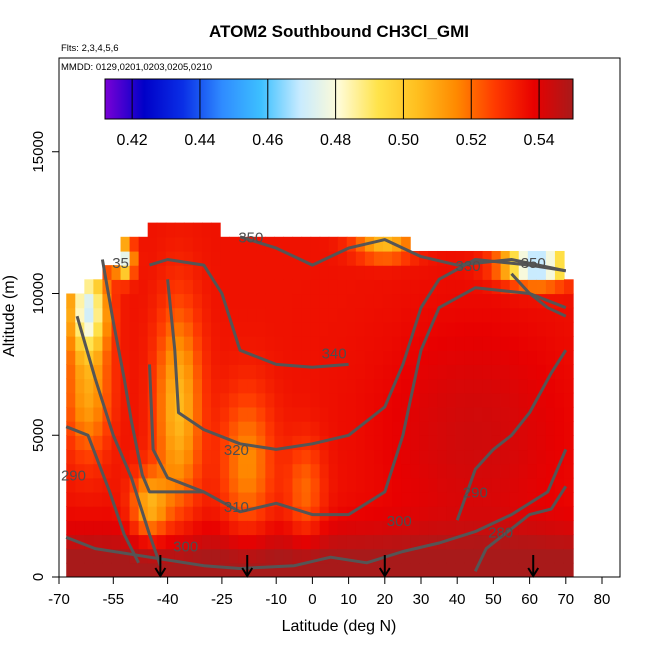  Describe the element at coordinates (565, 599) in the screenshot. I see `x-tick-label: 70` at that location.